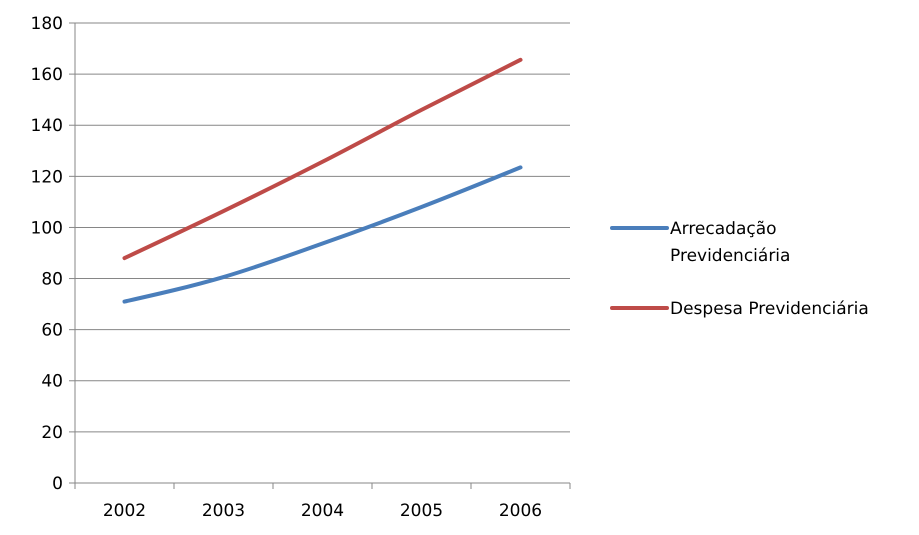 Image resolution: width=919 pixels, height=535 pixels. Describe the element at coordinates (46, 75) in the screenshot. I see `y-tick-label: 160` at that location.